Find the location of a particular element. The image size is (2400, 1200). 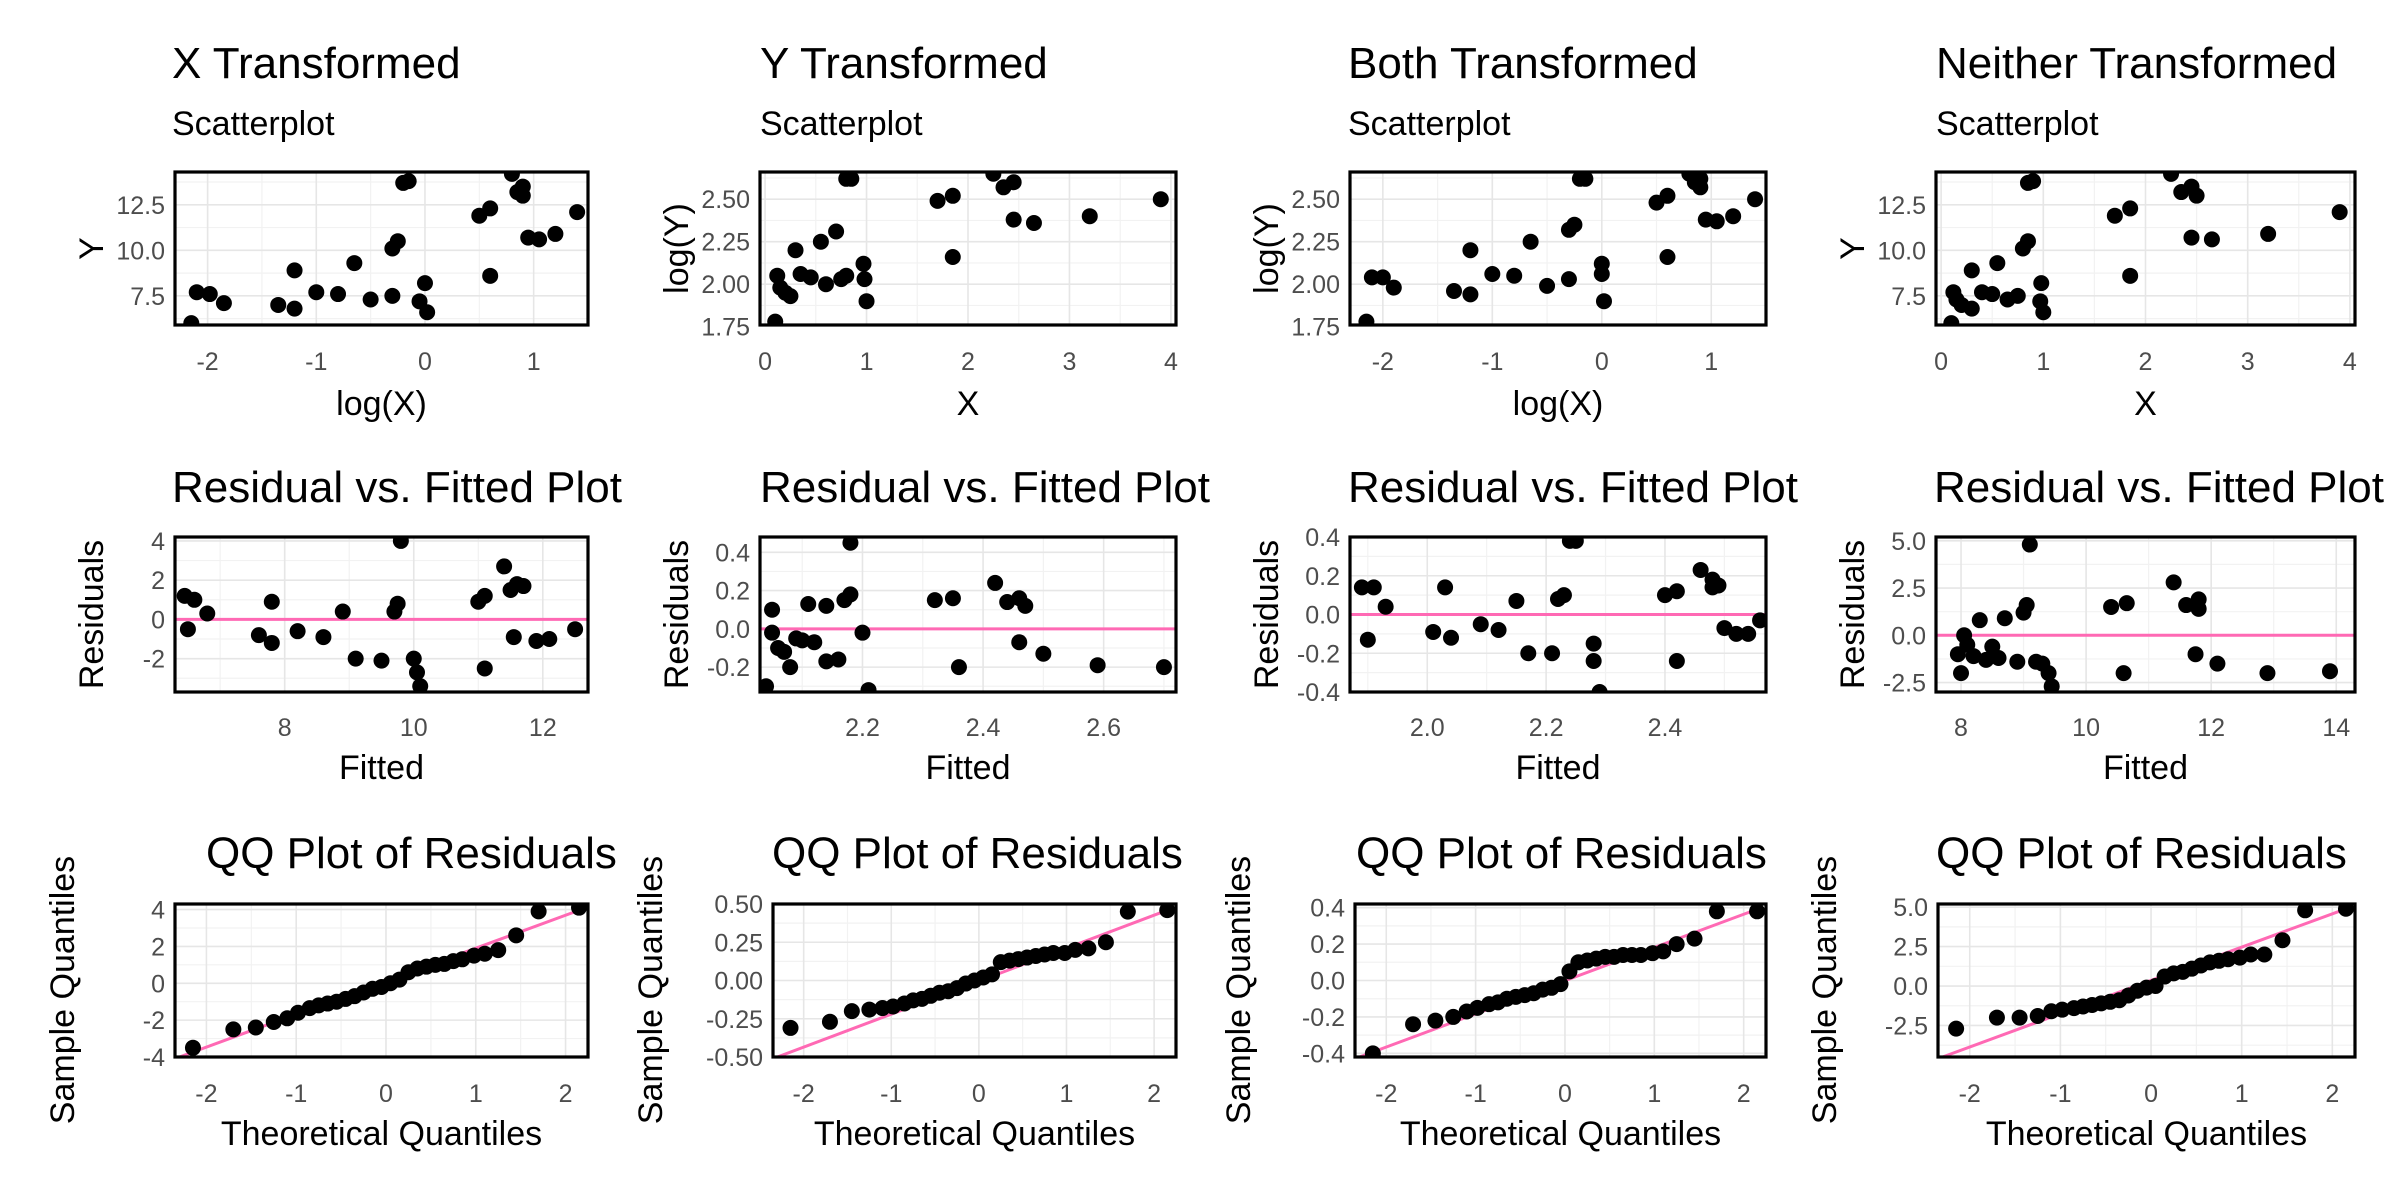

y-tick-label: 7.5 is located at coordinates (1908, 297).